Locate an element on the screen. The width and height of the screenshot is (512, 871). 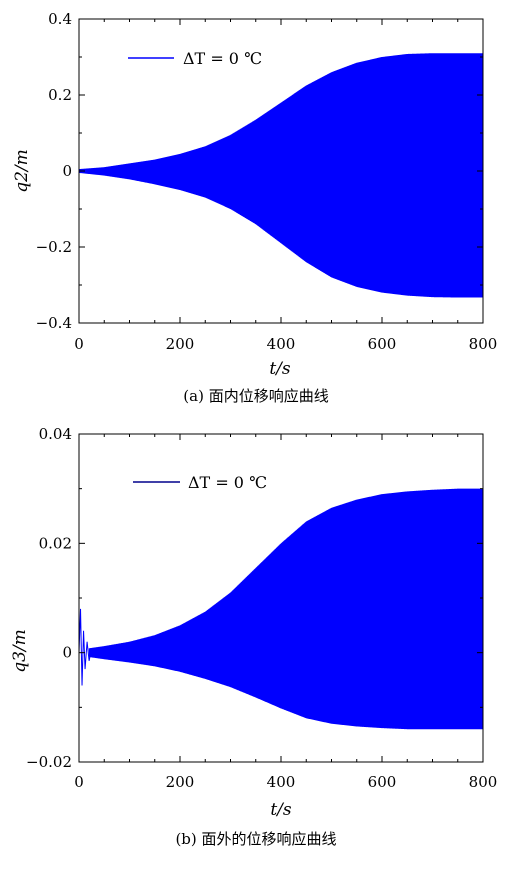
y-tick-label: 0.4 is located at coordinates (60, 19).